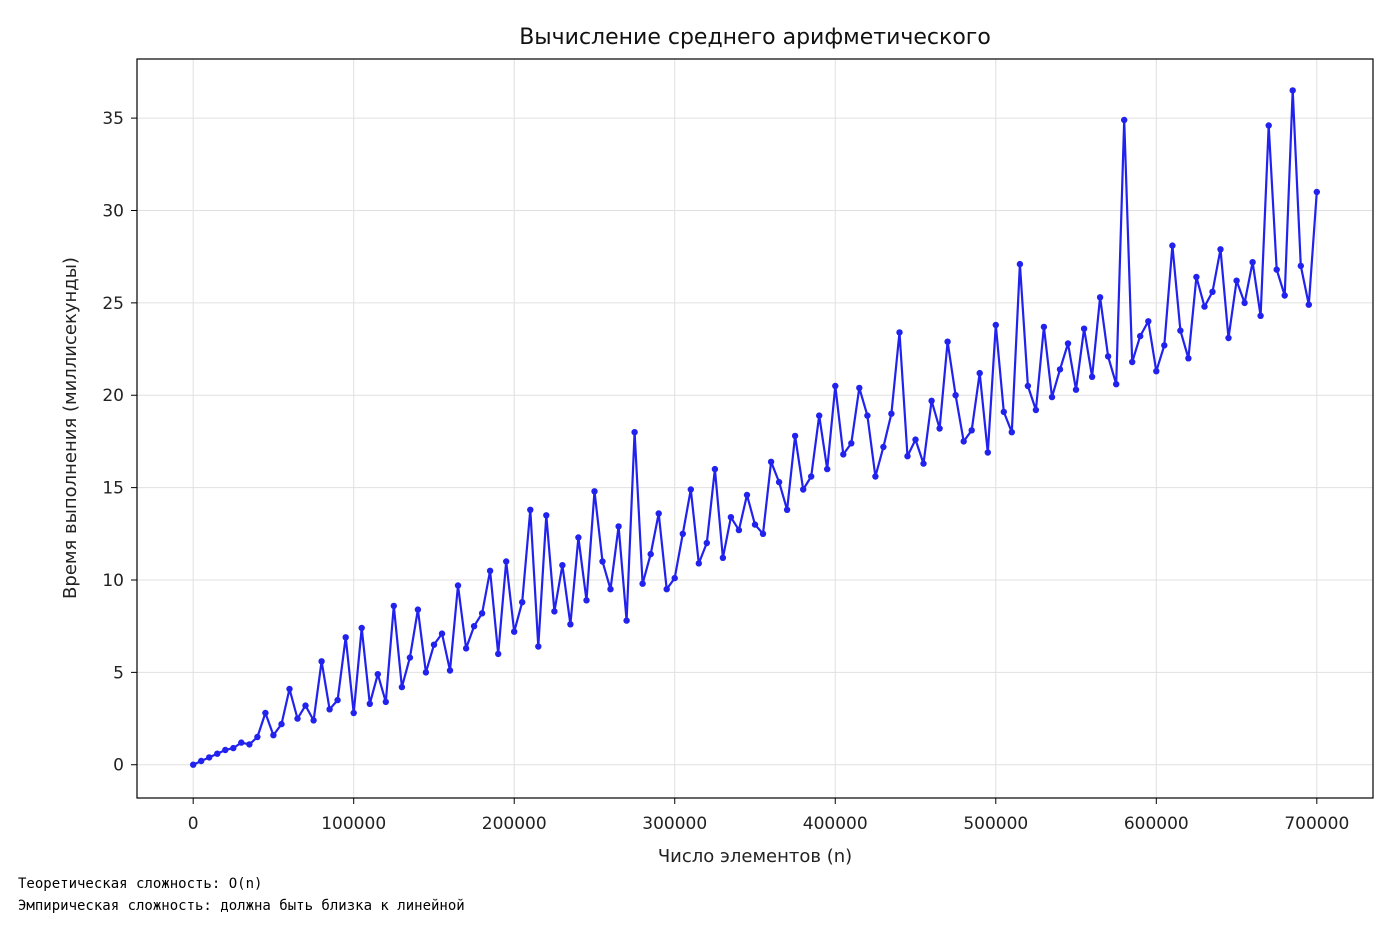 The image size is (1395, 944). I want to click on y-axis-ticks: 0 5 10 15 20 25 30 35, so click(119, 442).